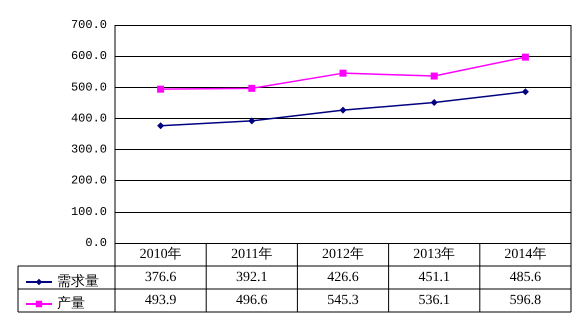 The width and height of the screenshot is (583, 335). Describe the element at coordinates (88, 149) in the screenshot. I see `y-tick-label: 300.0` at that location.